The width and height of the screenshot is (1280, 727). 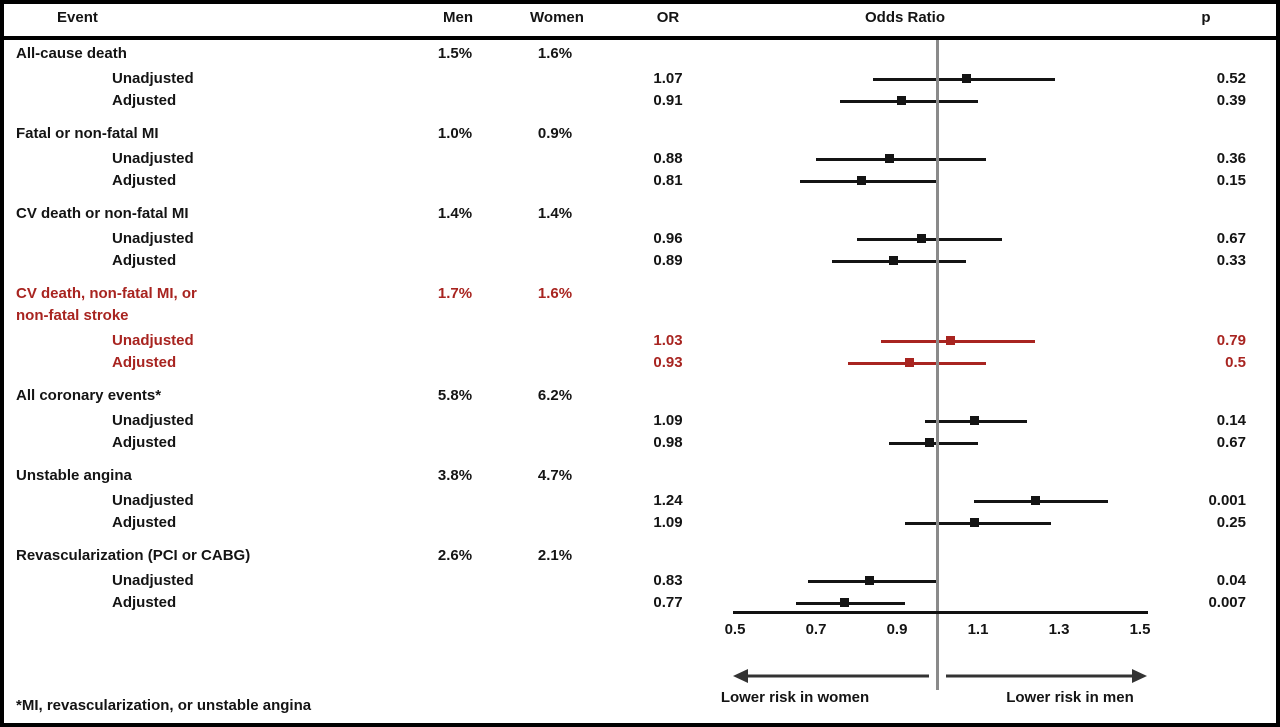 What do you see at coordinates (72, 315) in the screenshot?
I see `event-name-line2: non-fatal stroke` at bounding box center [72, 315].